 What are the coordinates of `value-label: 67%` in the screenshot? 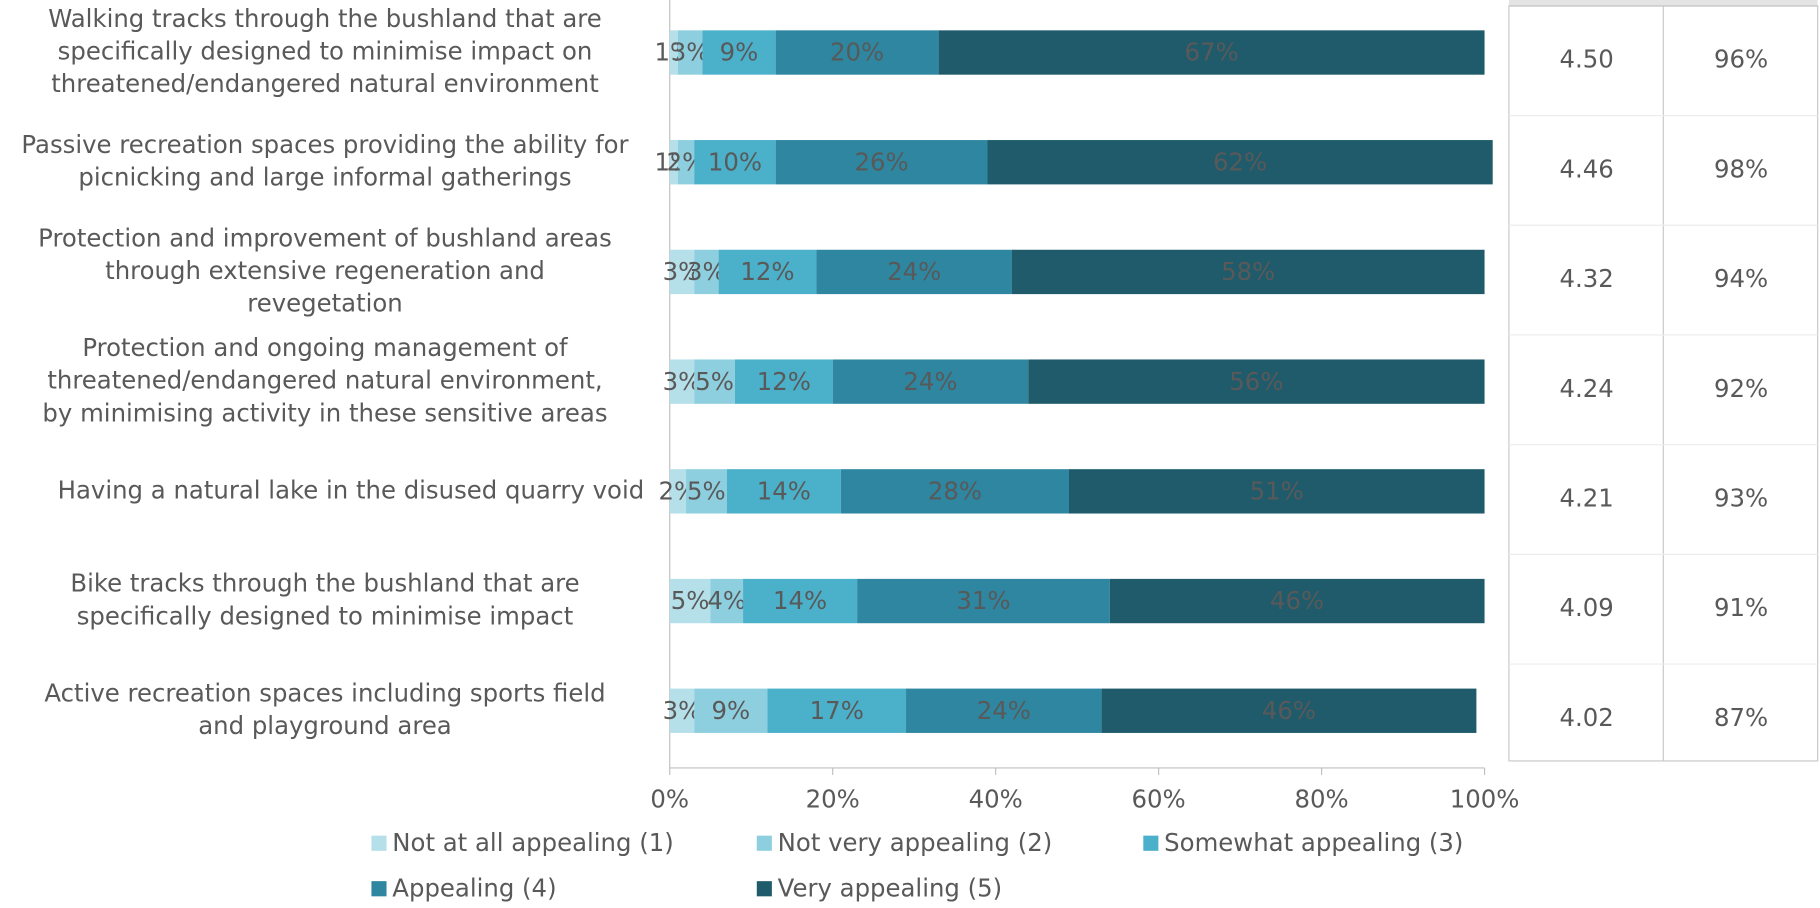 It's located at (1211, 52).